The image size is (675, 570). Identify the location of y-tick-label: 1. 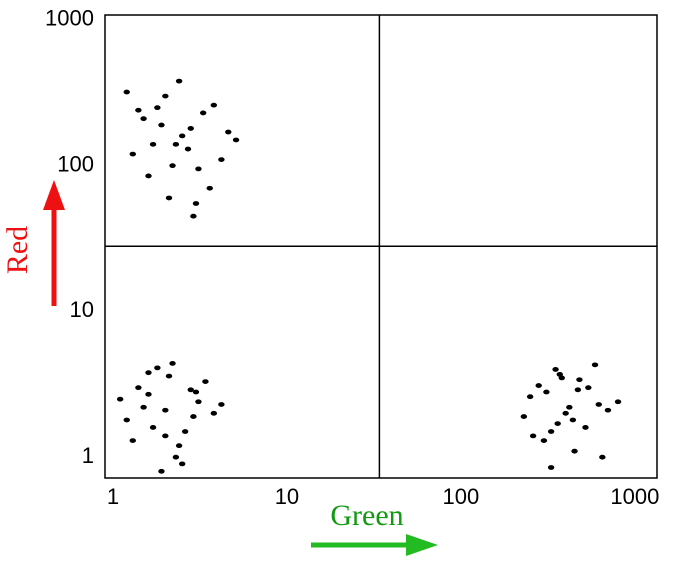
(88, 455).